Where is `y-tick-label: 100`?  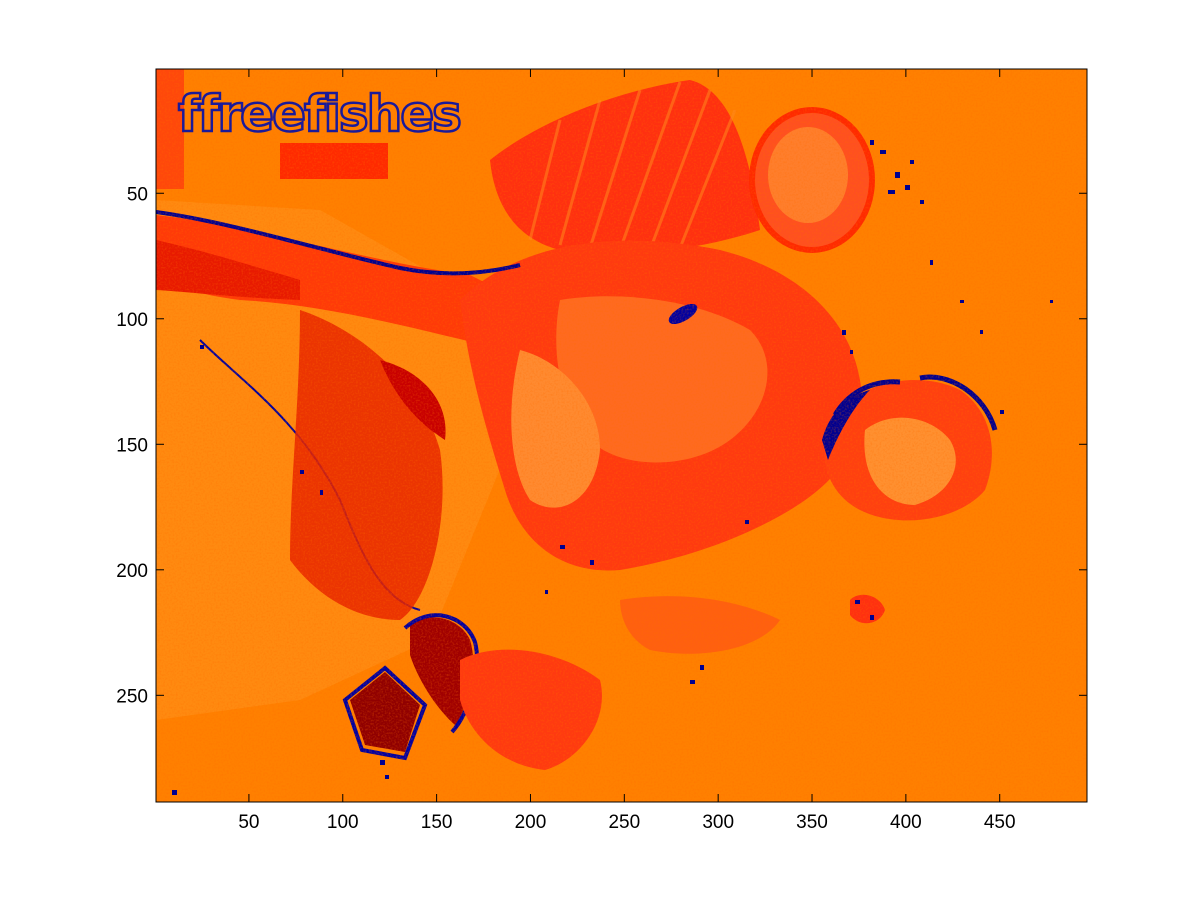
y-tick-label: 100 is located at coordinates (132, 320).